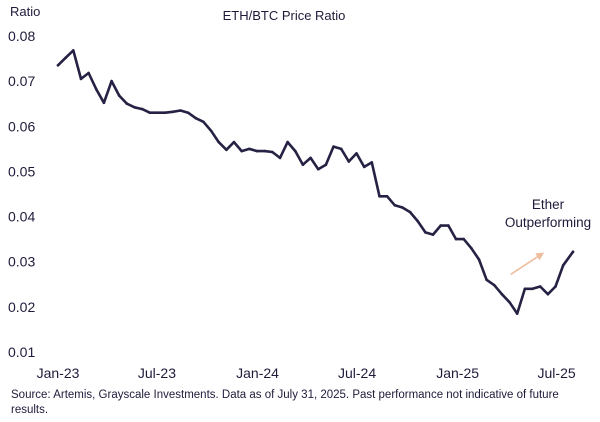  I want to click on x-tick-label: Jan-24, so click(257, 373).